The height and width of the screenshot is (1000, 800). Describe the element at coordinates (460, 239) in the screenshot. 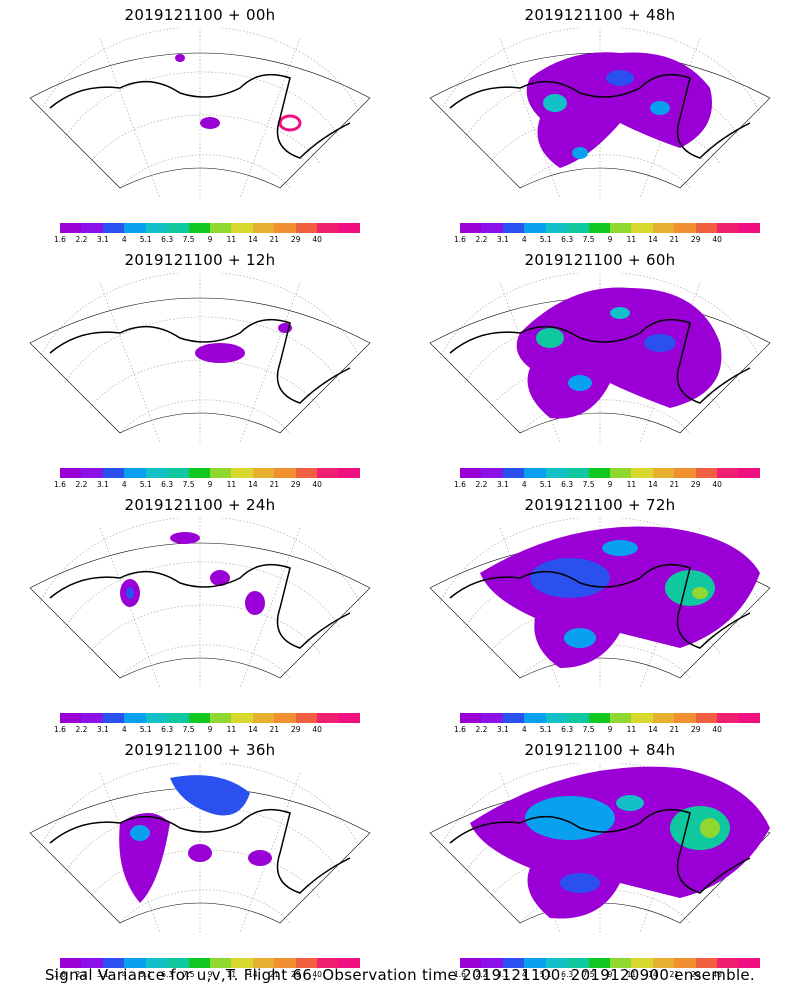

I see `colorbar-tick-label: 1.6` at that location.